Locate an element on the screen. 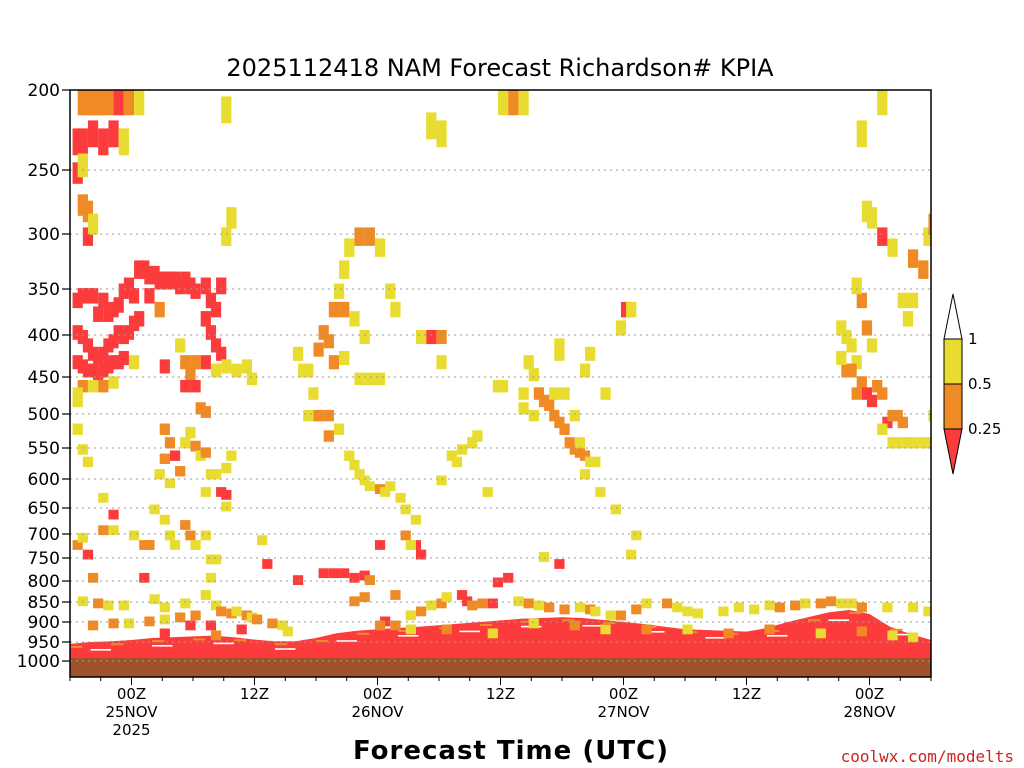  colorbar-swatch-0.25-0.5 is located at coordinates (953, 406).